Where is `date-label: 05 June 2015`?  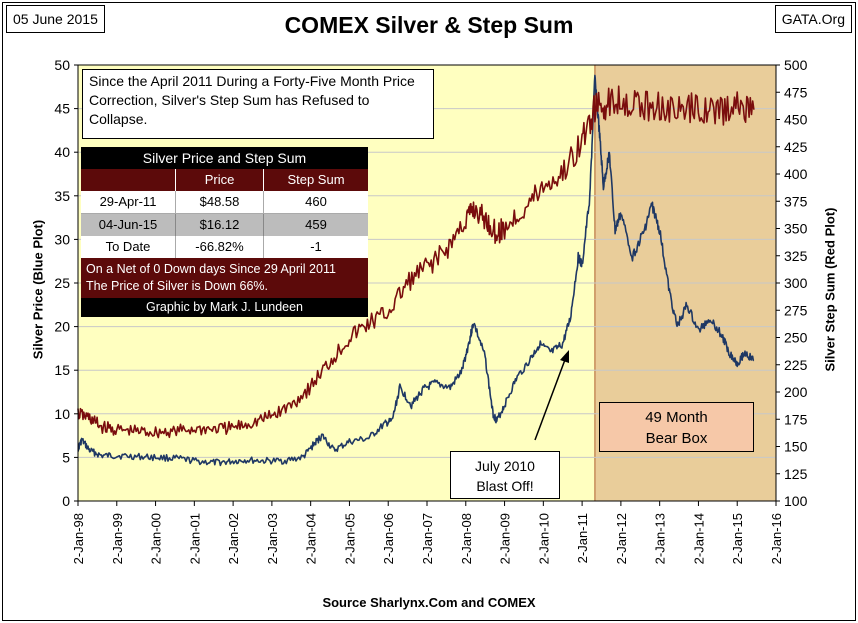 date-label: 05 June 2015 is located at coordinates (55, 19).